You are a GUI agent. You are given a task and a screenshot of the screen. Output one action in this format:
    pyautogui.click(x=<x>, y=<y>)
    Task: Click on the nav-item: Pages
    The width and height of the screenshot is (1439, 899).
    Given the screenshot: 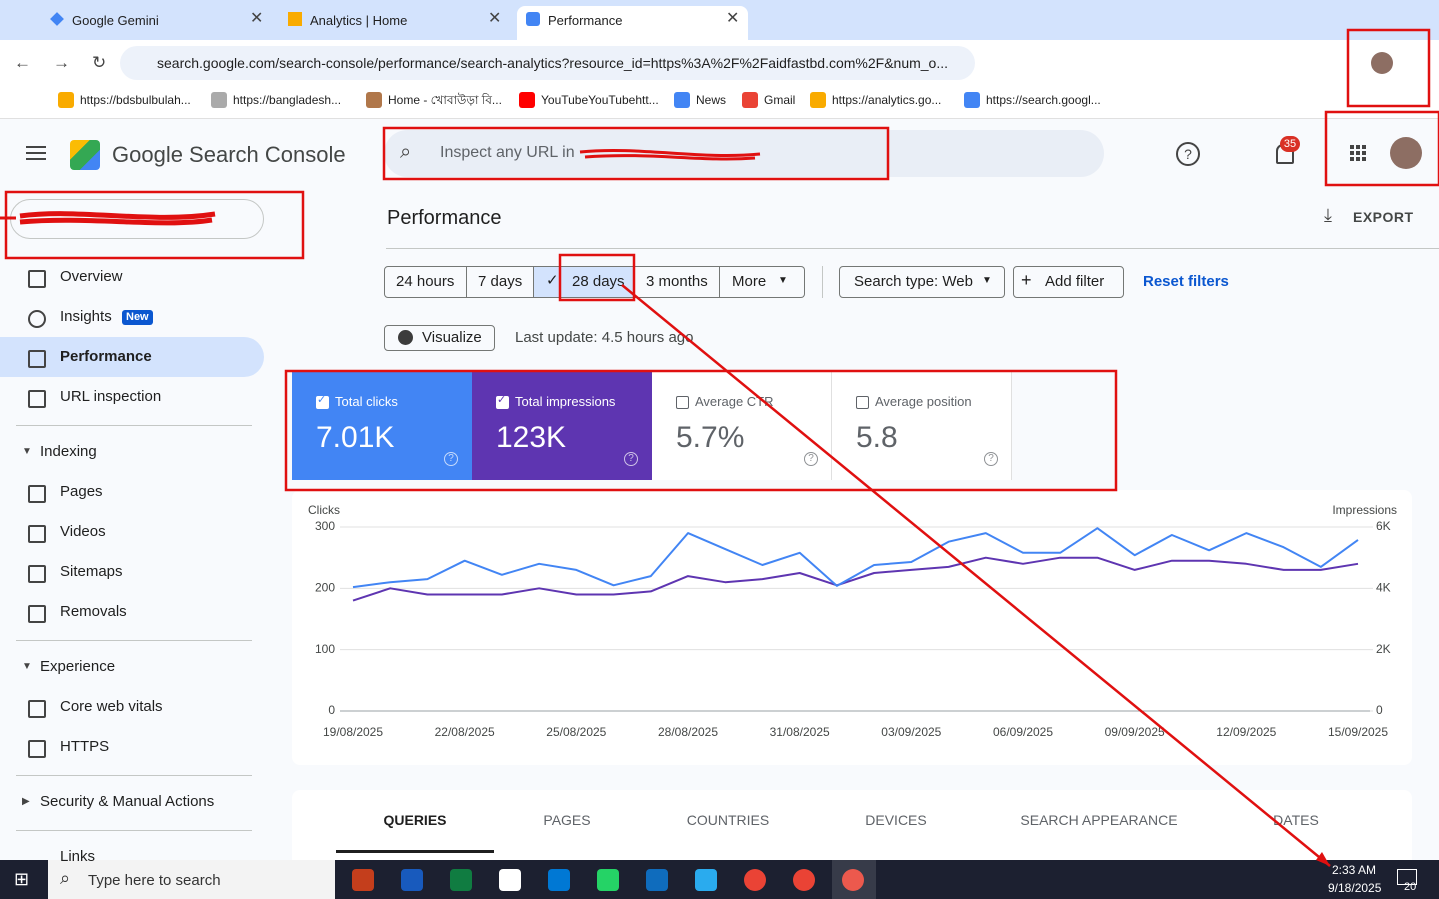 What is the action you would take?
    pyautogui.click(x=81, y=491)
    